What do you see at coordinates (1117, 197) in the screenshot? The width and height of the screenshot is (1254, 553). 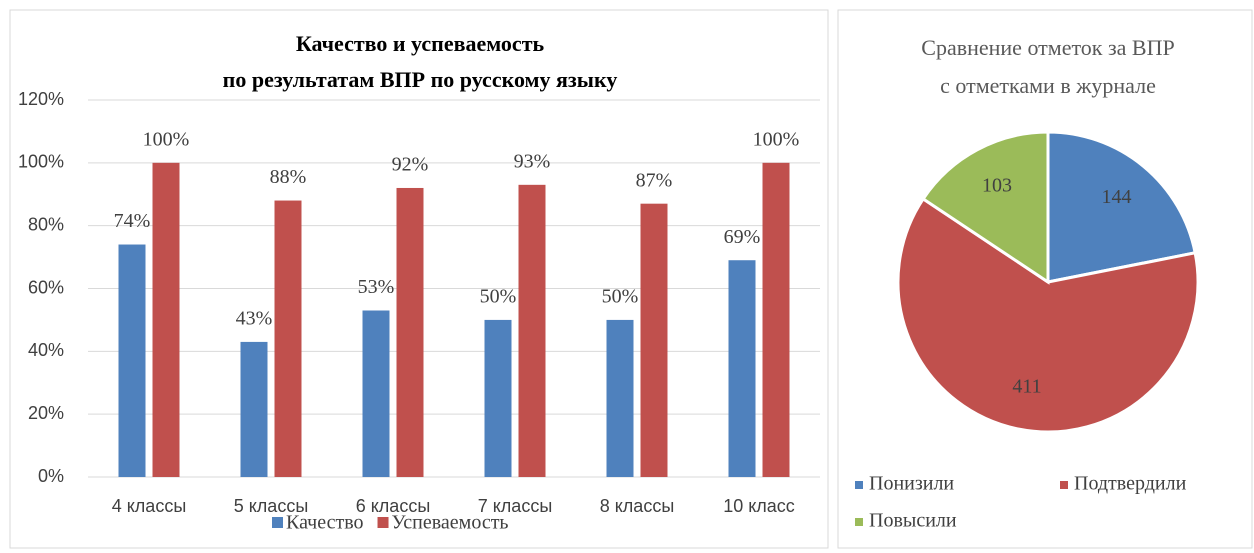 I see `data-label: 144` at bounding box center [1117, 197].